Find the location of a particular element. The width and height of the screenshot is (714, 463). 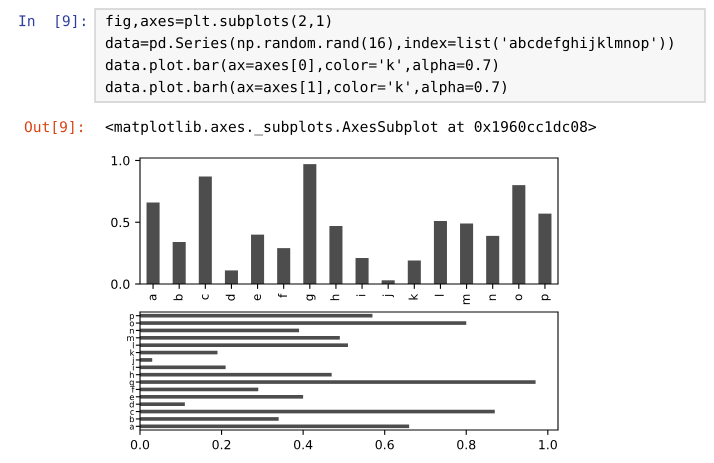

text: <matplotlib.axes._subplots.AxesSubplot at 0x1960cc1dc08> is located at coordinates (351, 128).